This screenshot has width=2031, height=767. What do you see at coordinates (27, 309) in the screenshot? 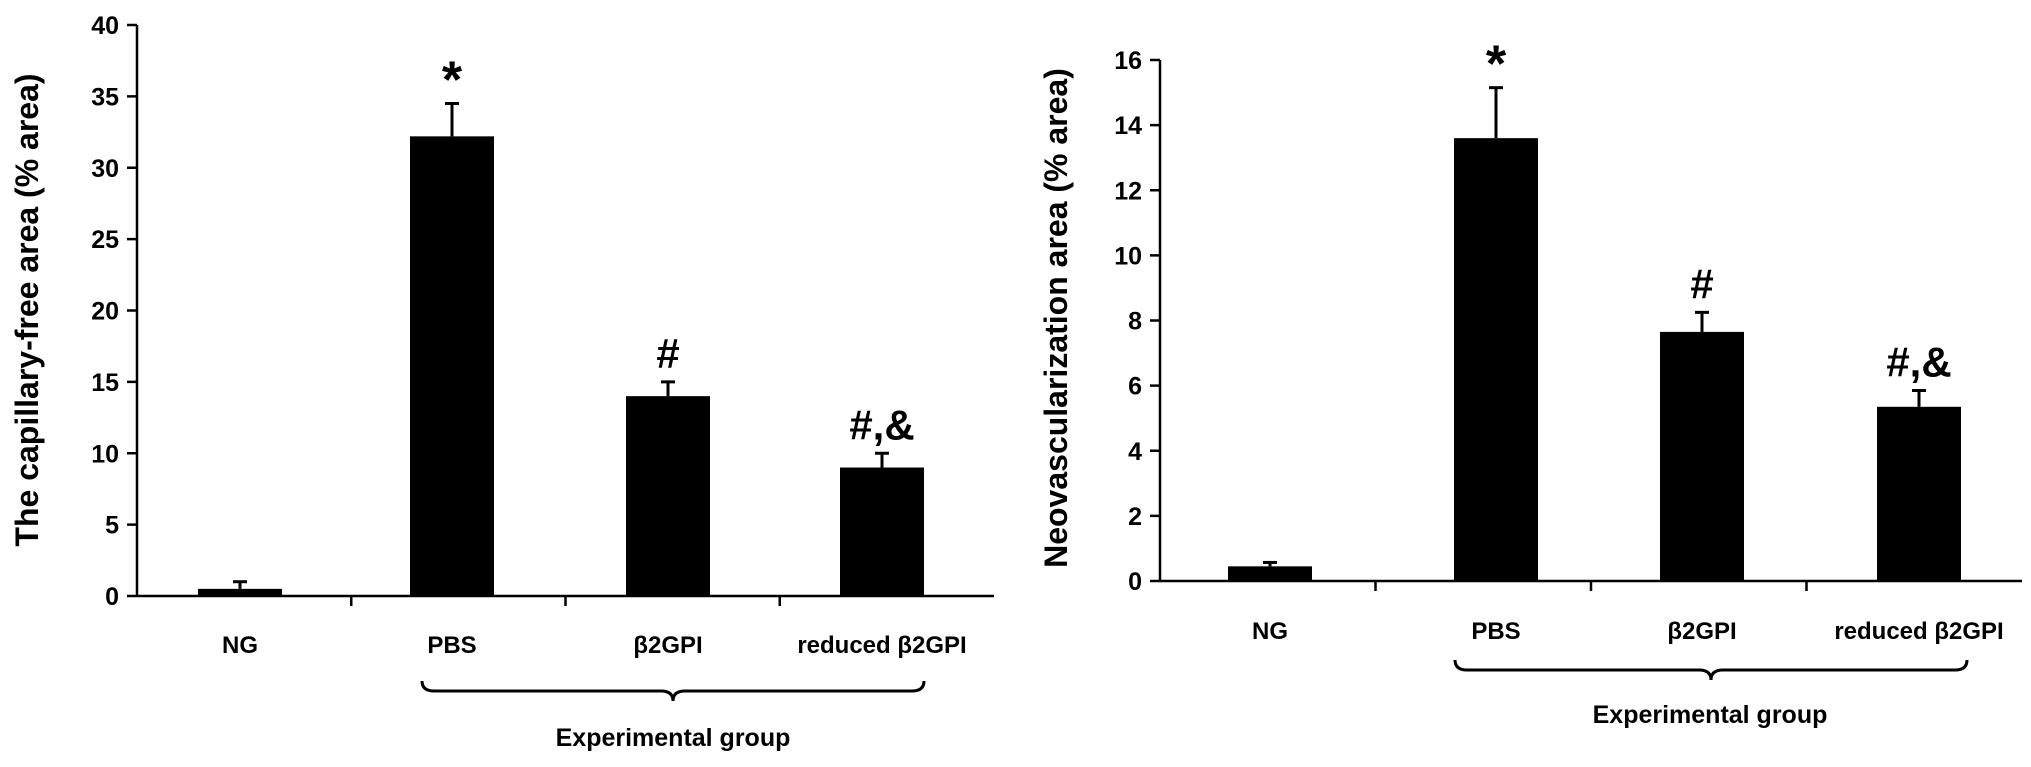
I see `y-axis-label: The capillary-free area (% area)` at bounding box center [27, 309].